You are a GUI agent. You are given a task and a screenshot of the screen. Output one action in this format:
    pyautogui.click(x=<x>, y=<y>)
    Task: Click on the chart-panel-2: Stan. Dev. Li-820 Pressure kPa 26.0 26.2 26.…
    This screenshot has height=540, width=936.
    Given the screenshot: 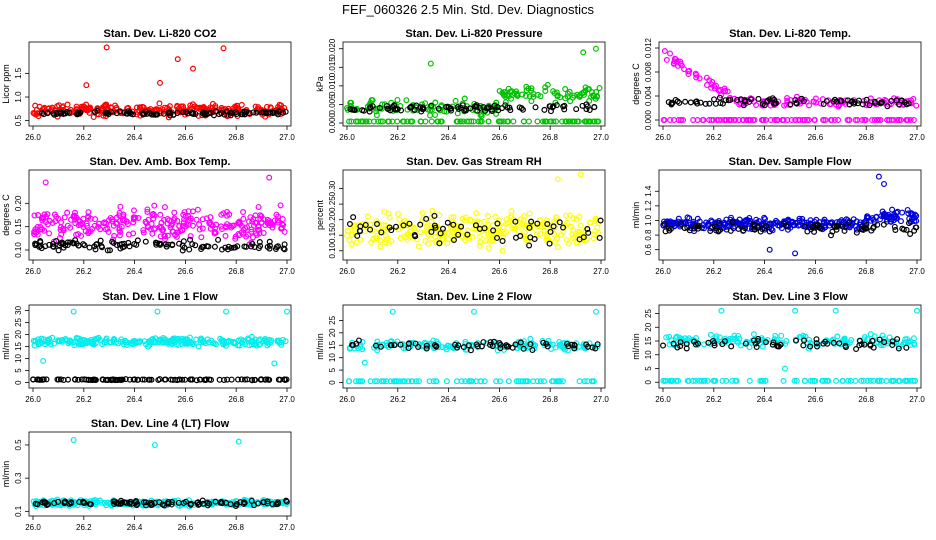 What is the action you would take?
    pyautogui.click(x=462, y=85)
    